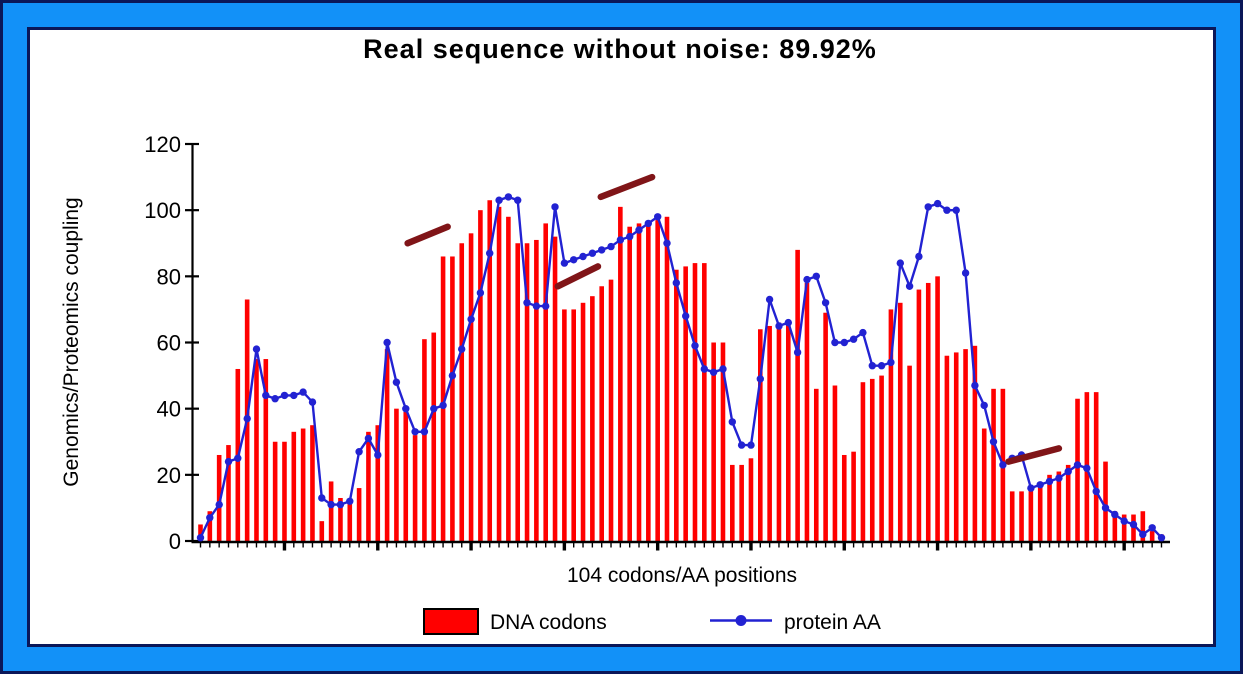 This screenshot has width=1243, height=674. I want to click on svg-text: 20, so click(169, 475).